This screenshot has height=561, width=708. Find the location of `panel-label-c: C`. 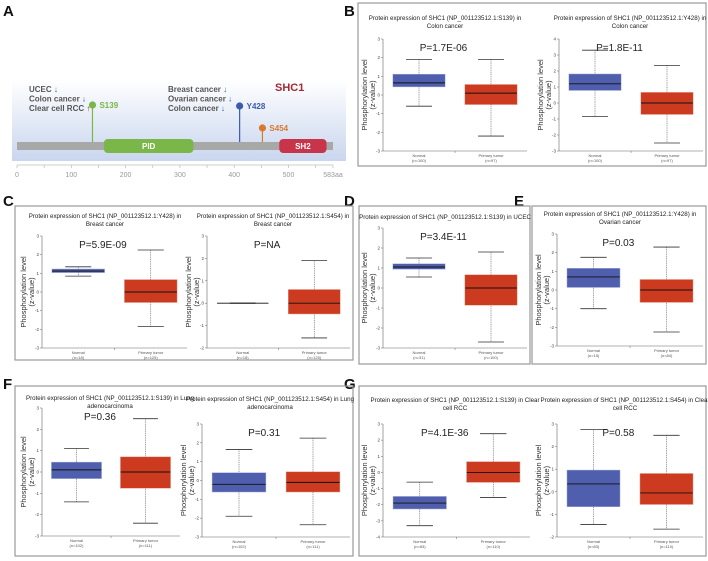

panel-label-c: C is located at coordinates (8, 201).